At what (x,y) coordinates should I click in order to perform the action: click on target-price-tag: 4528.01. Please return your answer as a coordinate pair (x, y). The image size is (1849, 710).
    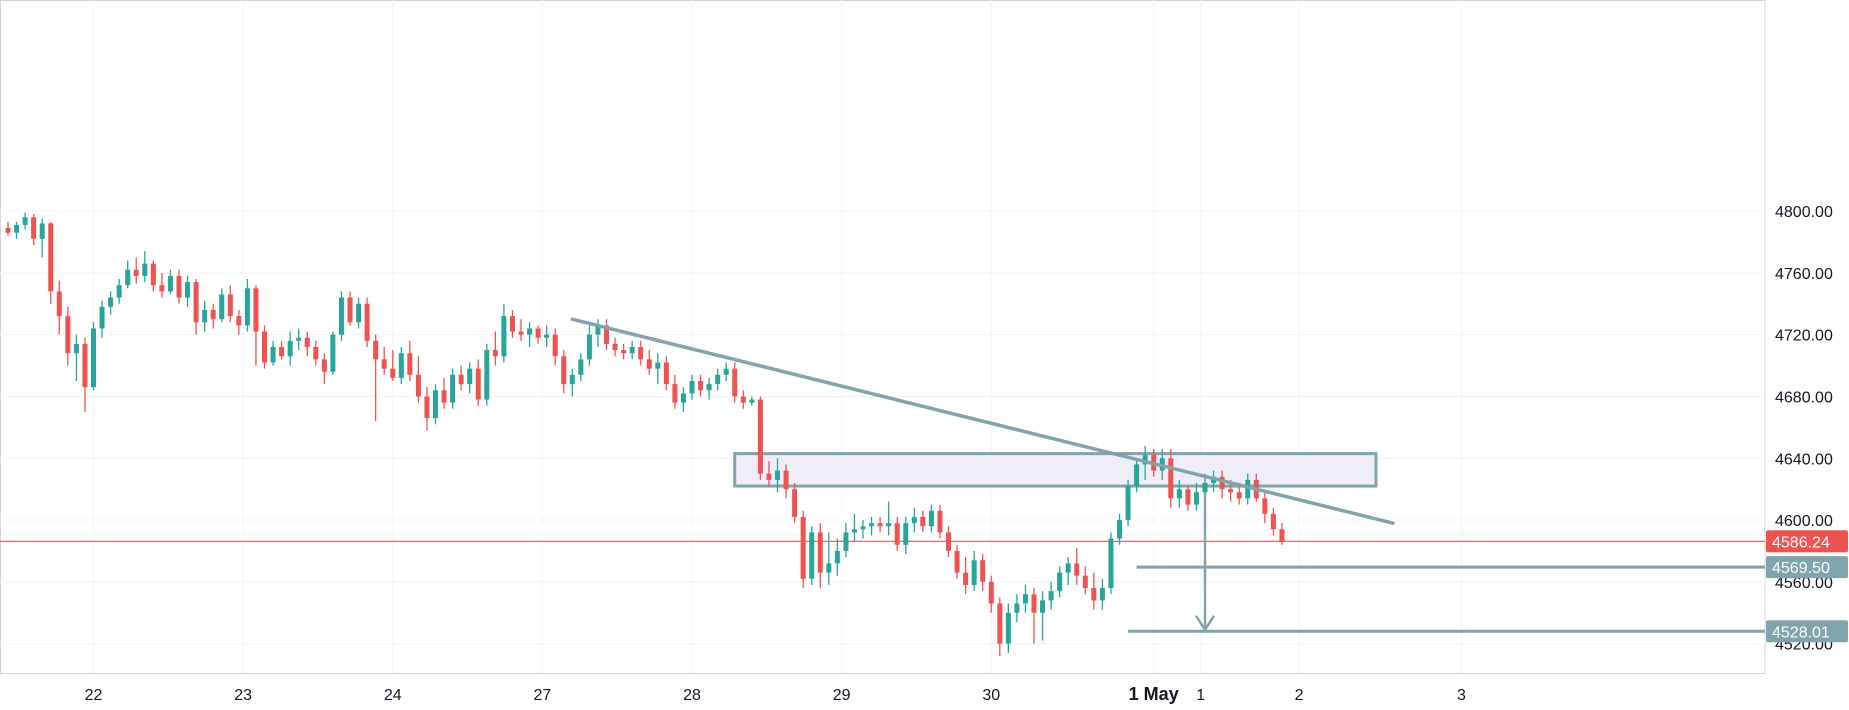
    Looking at the image, I should click on (1807, 631).